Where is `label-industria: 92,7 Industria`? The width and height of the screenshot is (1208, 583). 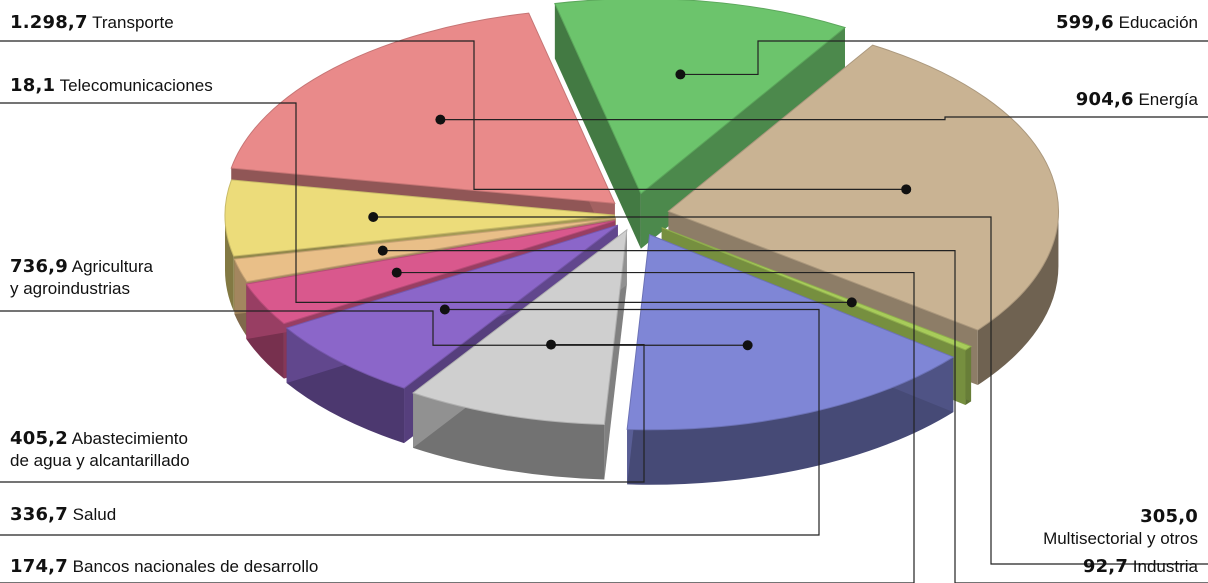 label-industria: 92,7 Industria is located at coordinates (1140, 567).